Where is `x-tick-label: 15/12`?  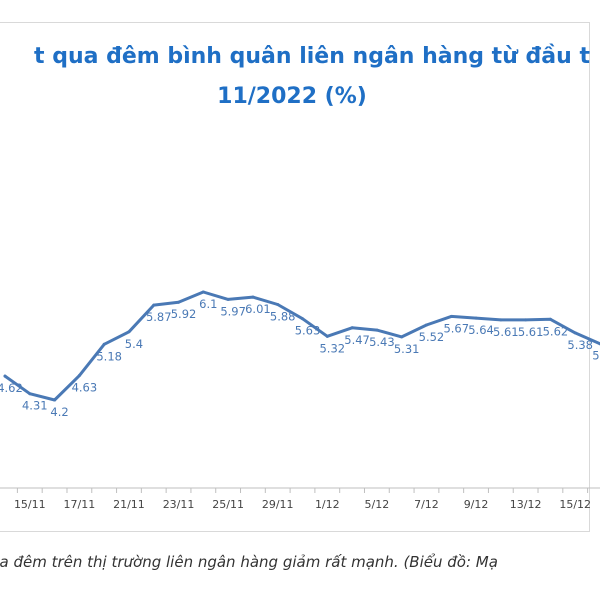
x-tick-label: 15/12 is located at coordinates (575, 504).